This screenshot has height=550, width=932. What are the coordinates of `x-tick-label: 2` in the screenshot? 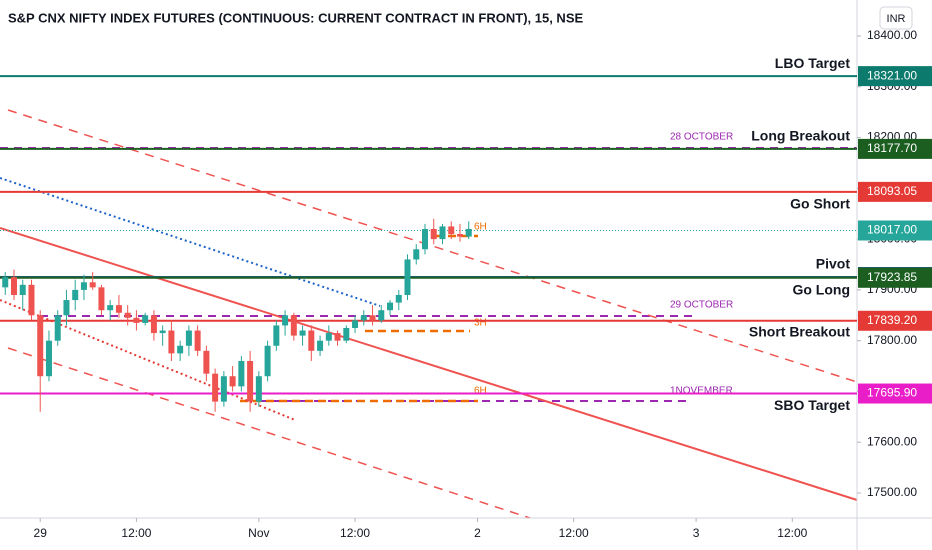 It's located at (477, 533).